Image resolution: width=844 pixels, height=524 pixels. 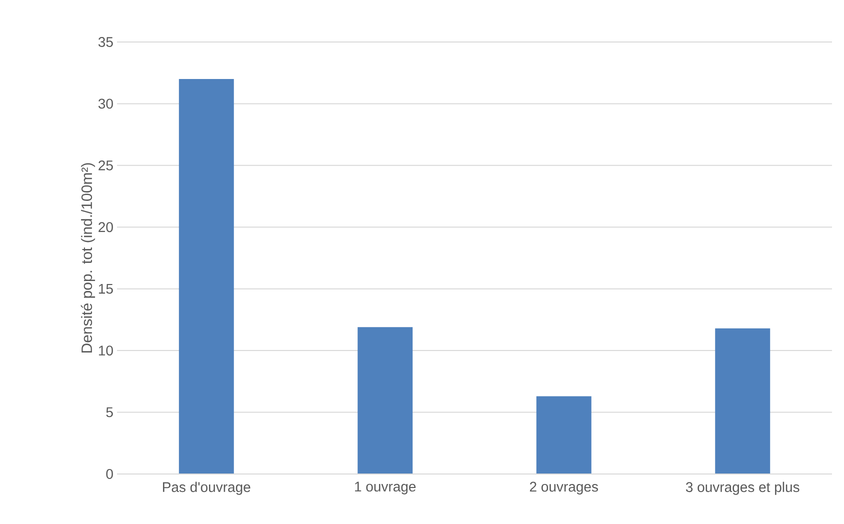 What do you see at coordinates (385, 488) in the screenshot?
I see `x-tick-label: 1 ouvrage` at bounding box center [385, 488].